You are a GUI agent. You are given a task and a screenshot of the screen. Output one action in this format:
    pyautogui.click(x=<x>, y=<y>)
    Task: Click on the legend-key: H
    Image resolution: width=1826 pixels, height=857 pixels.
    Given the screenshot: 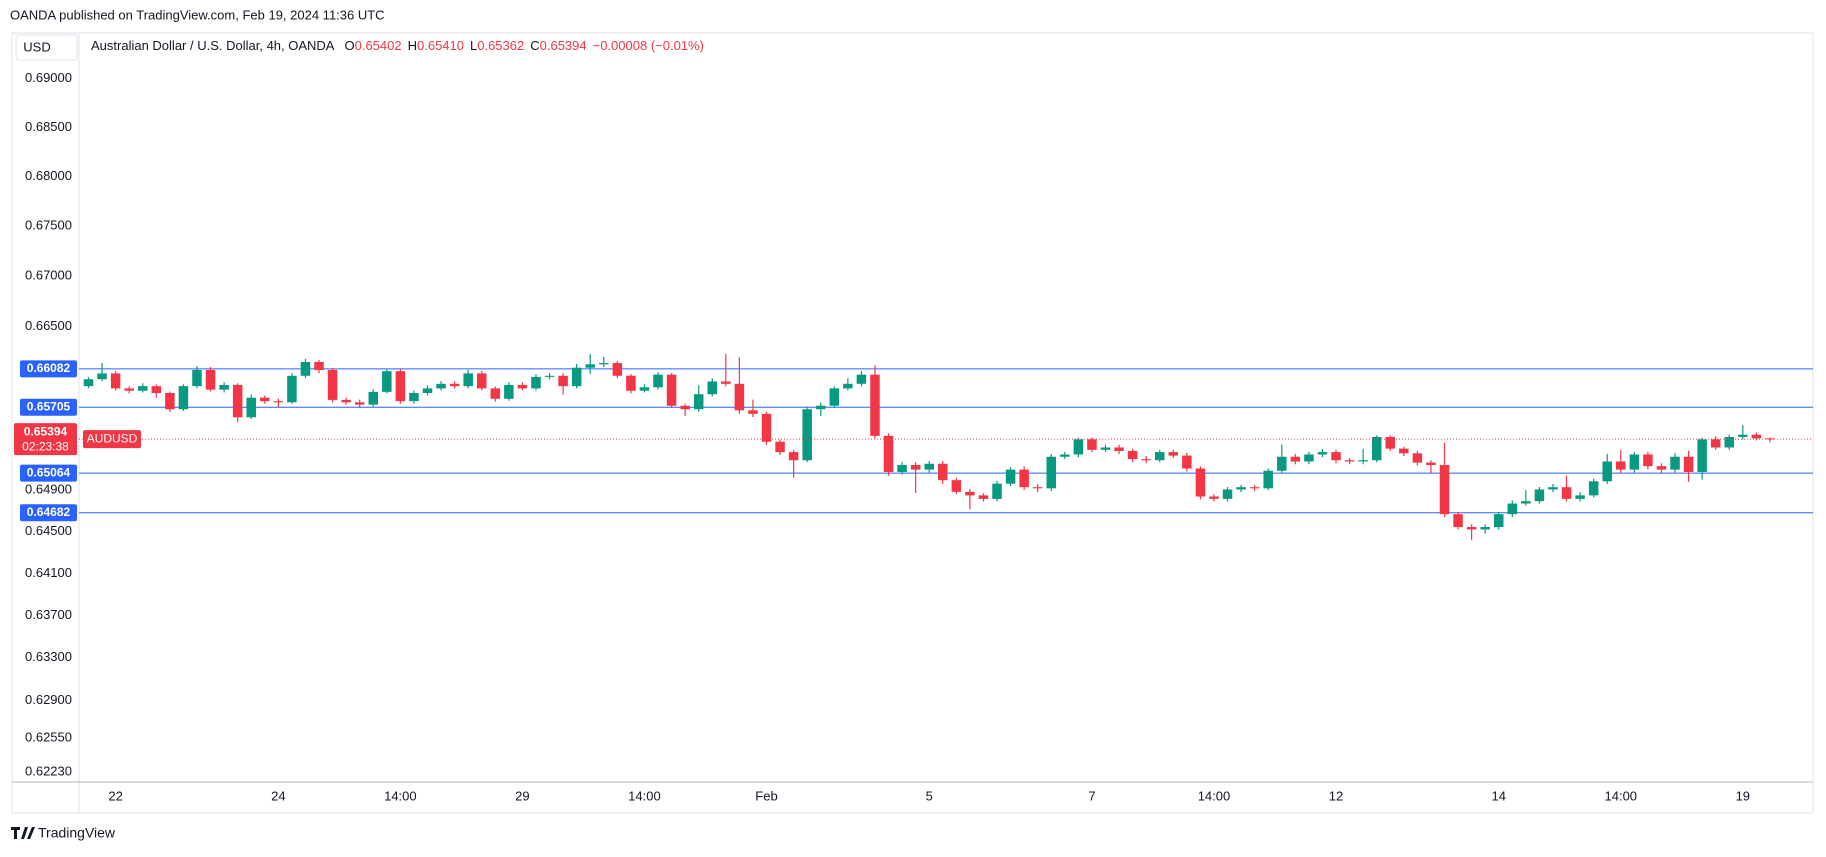 What is the action you would take?
    pyautogui.click(x=412, y=45)
    